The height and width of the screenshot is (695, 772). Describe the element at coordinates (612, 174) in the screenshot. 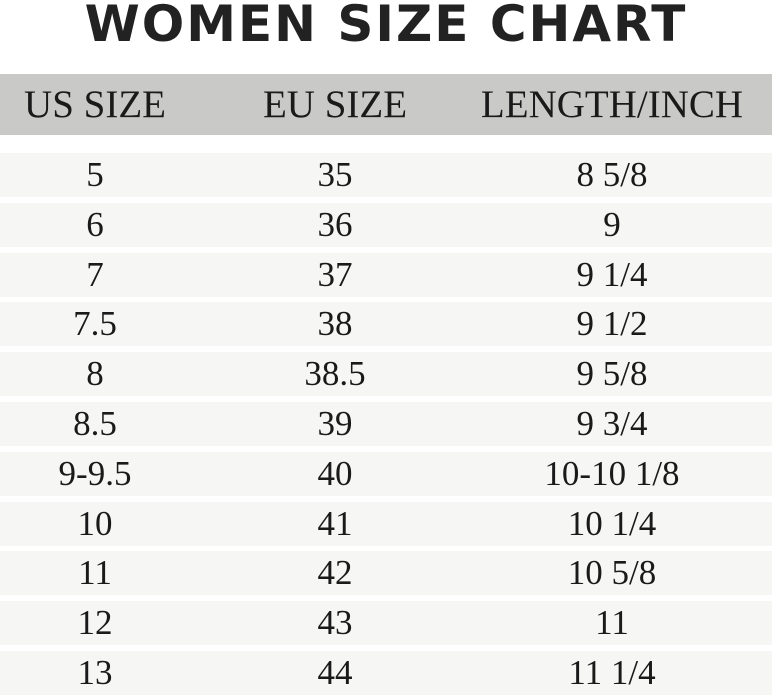

I see `length-cell: 8 5/8` at that location.